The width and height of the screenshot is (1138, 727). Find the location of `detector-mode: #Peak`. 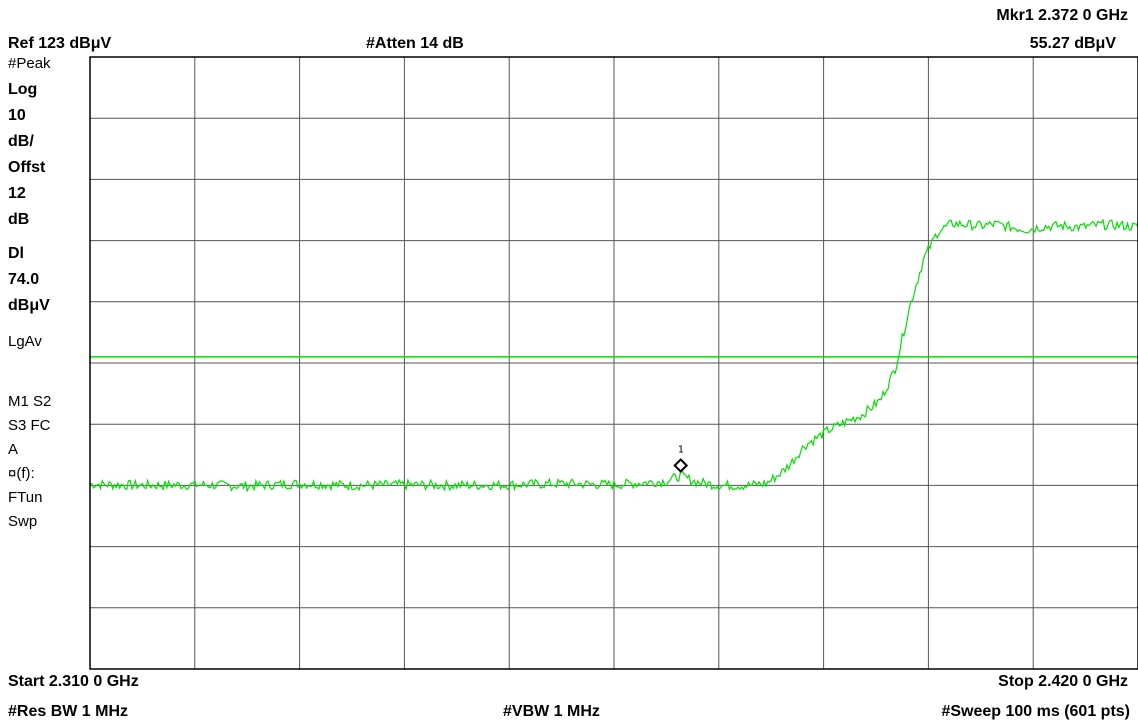

detector-mode: #Peak is located at coordinates (29, 63).